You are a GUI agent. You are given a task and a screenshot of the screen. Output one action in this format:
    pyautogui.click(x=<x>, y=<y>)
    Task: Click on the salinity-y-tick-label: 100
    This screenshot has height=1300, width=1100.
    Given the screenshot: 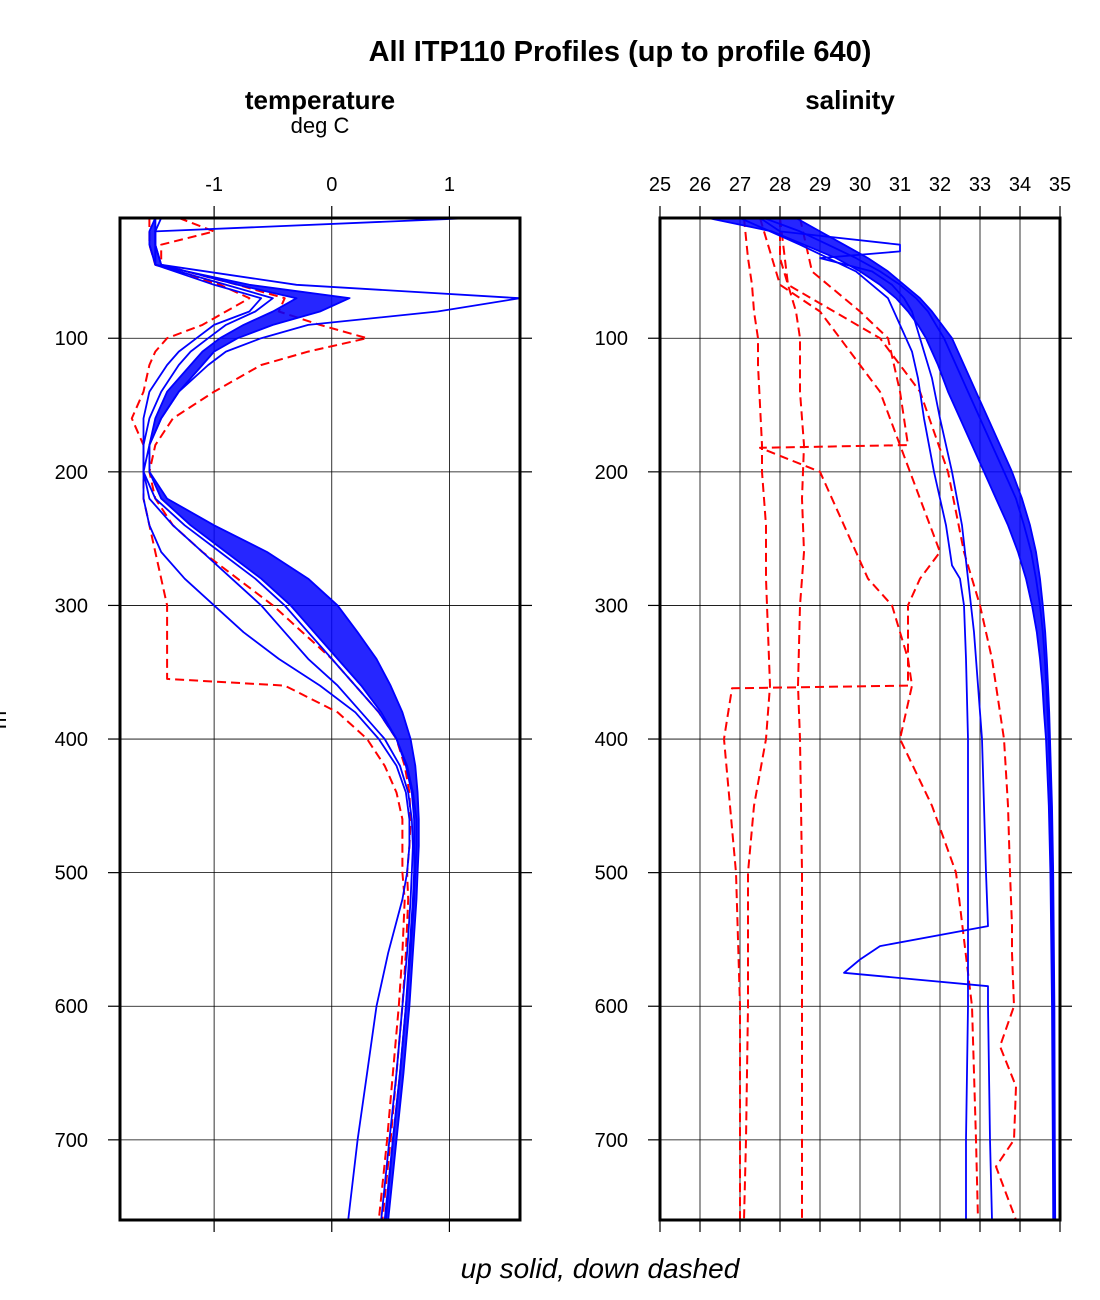 What is the action you would take?
    pyautogui.click(x=611, y=339)
    